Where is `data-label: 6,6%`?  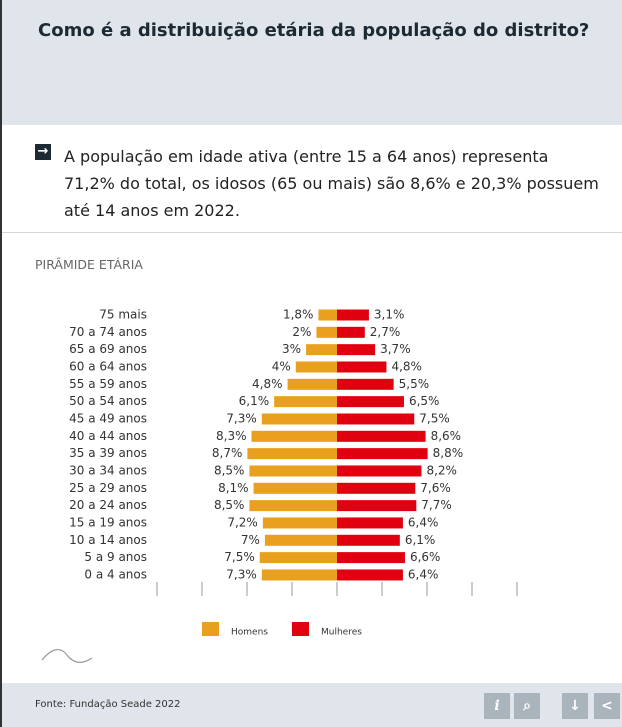 data-label: 6,6% is located at coordinates (425, 557).